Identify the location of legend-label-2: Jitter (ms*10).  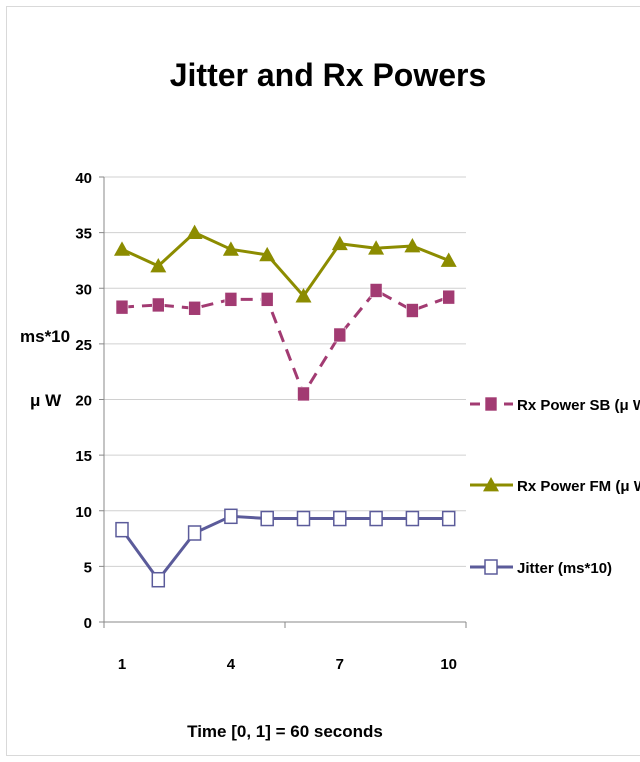
(564, 568).